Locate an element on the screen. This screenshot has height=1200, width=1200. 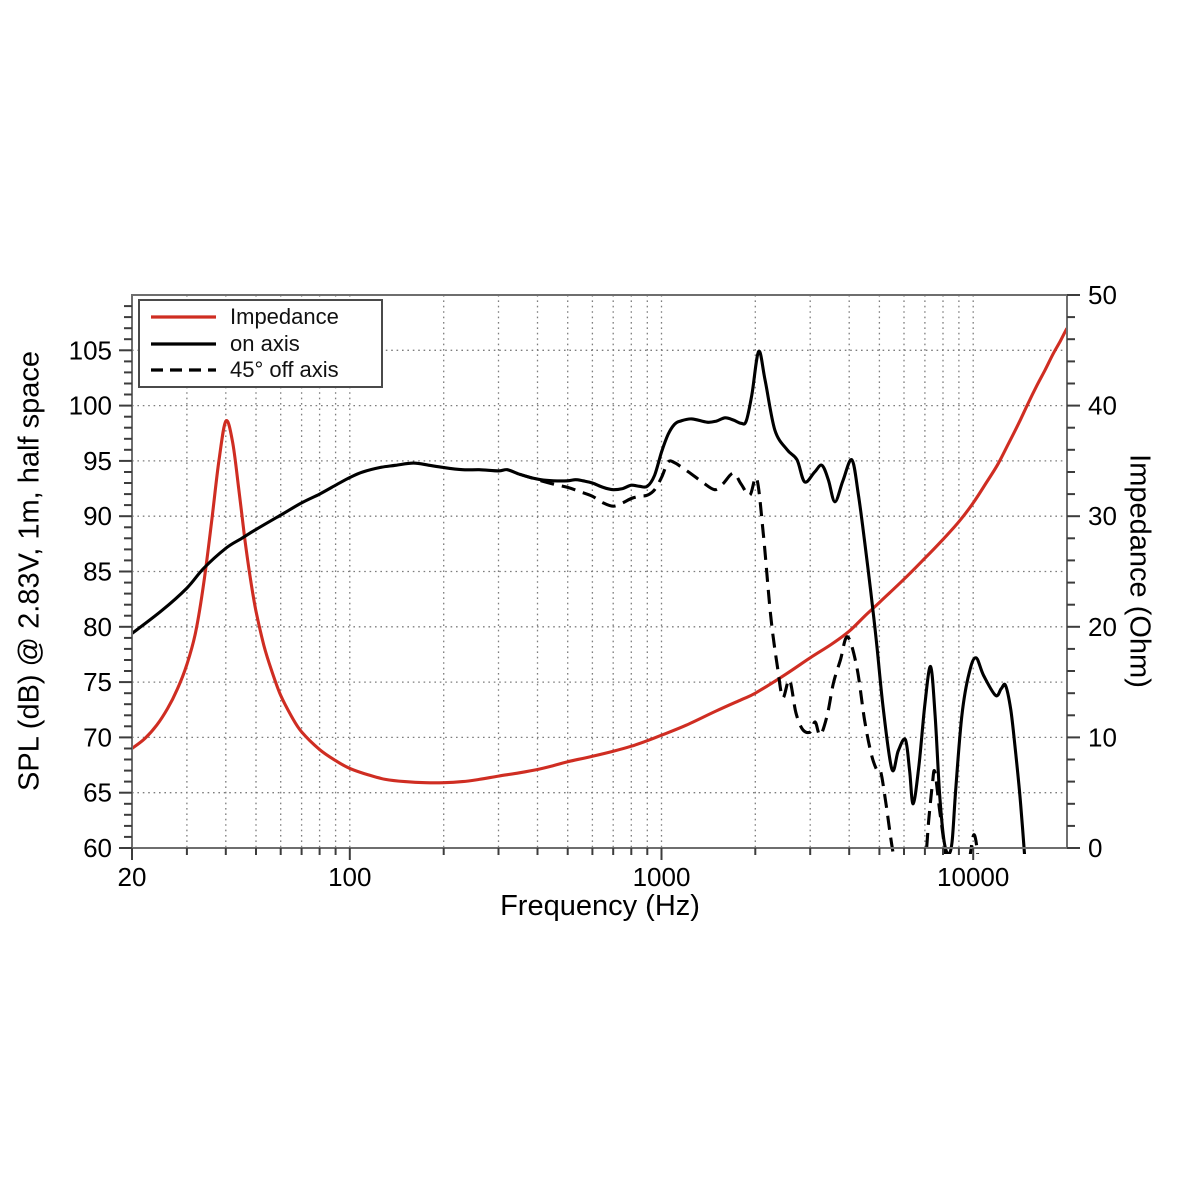
impedance-line-sample-icon is located at coordinates (183, 317).